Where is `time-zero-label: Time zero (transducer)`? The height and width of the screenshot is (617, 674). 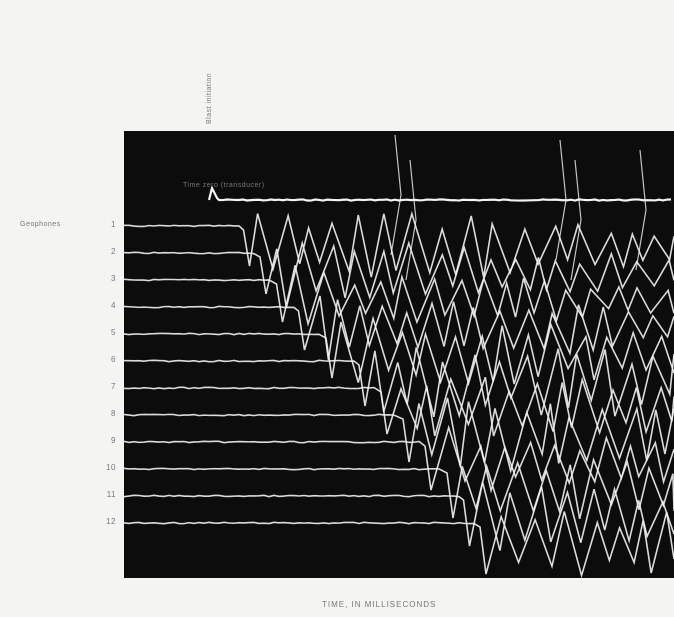
time-zero-label: Time zero (transducer) is located at coordinates (224, 185).